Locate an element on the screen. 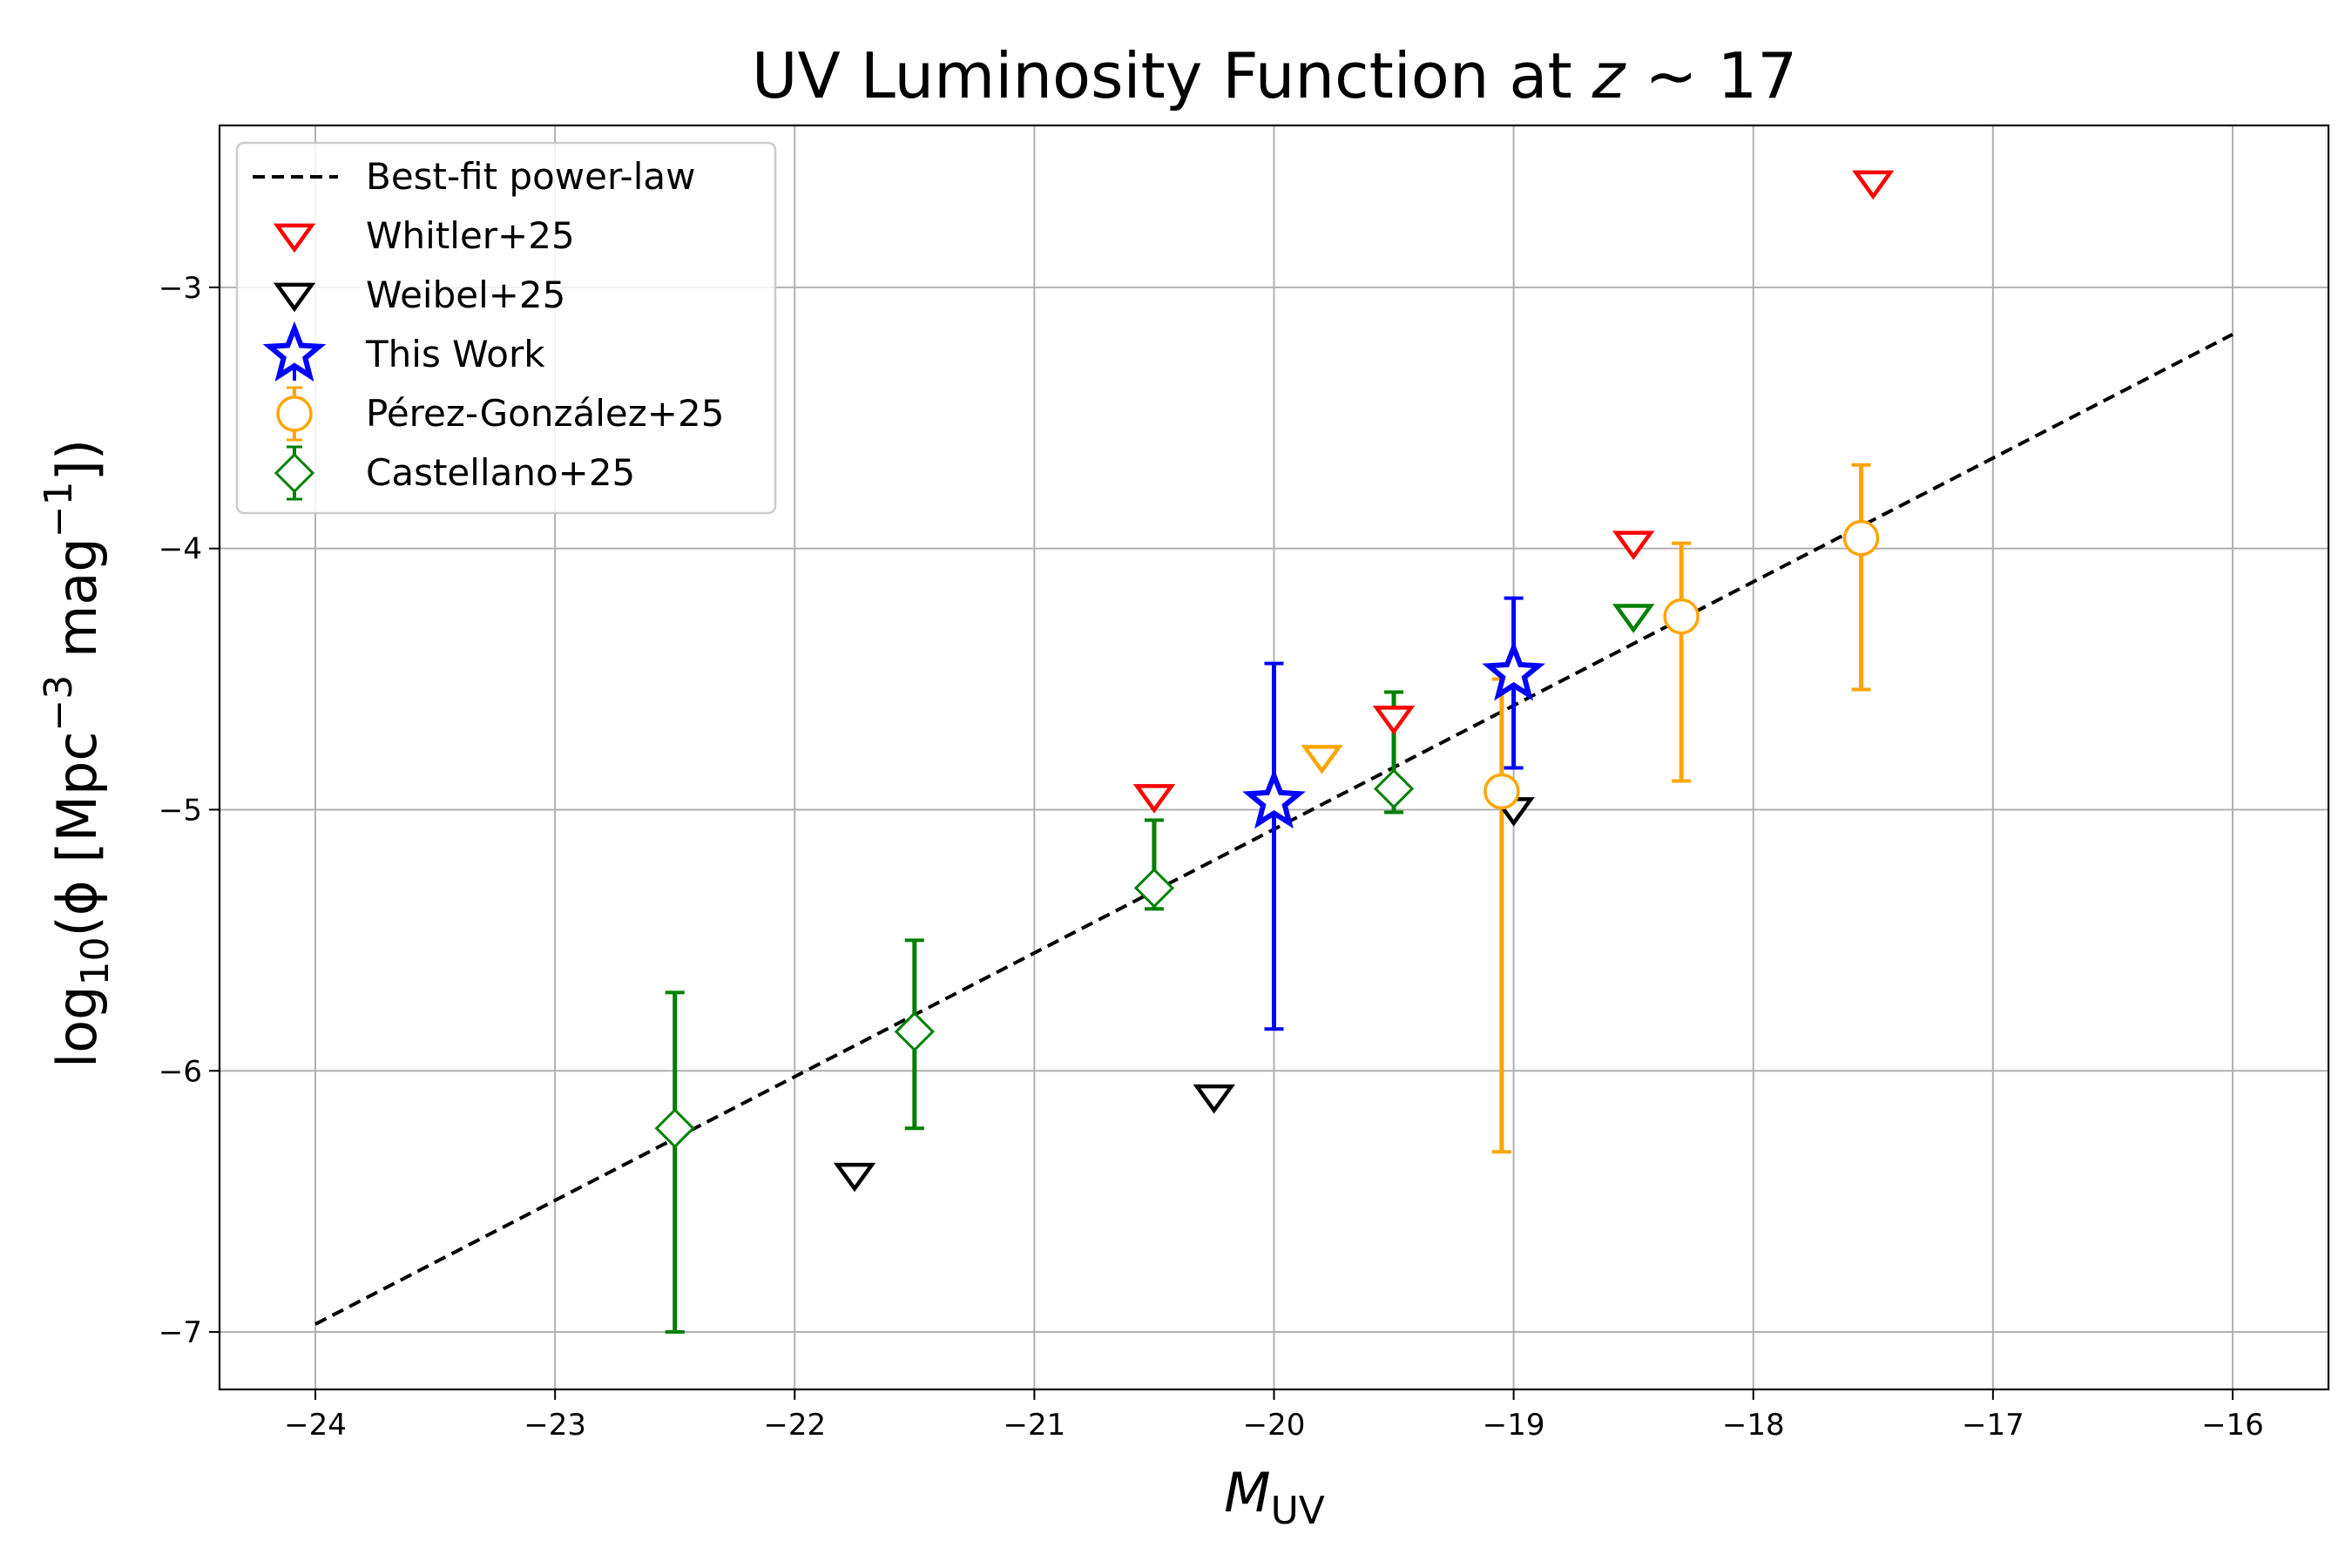 Image resolution: width=2352 pixels, height=1568 pixels. y-tick-label: −5 is located at coordinates (180, 810).